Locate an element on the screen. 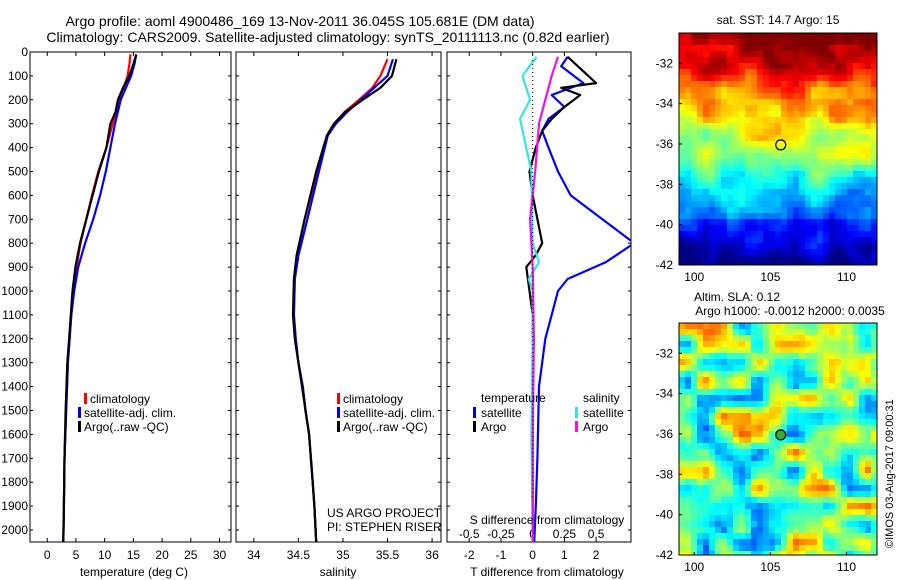  depth-tick-label: 1800 is located at coordinates (14, 482).